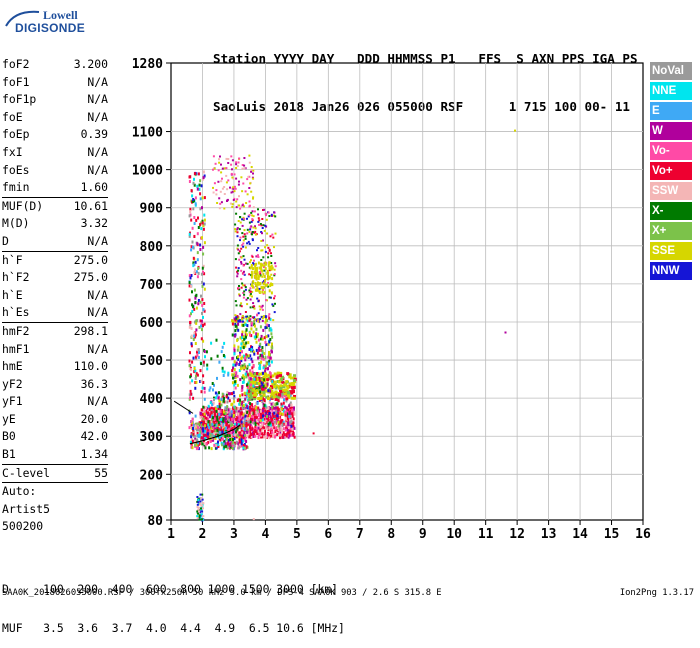 The width and height of the screenshot is (700, 648). I want to click on logo-arc-icon, so click(22, 18).